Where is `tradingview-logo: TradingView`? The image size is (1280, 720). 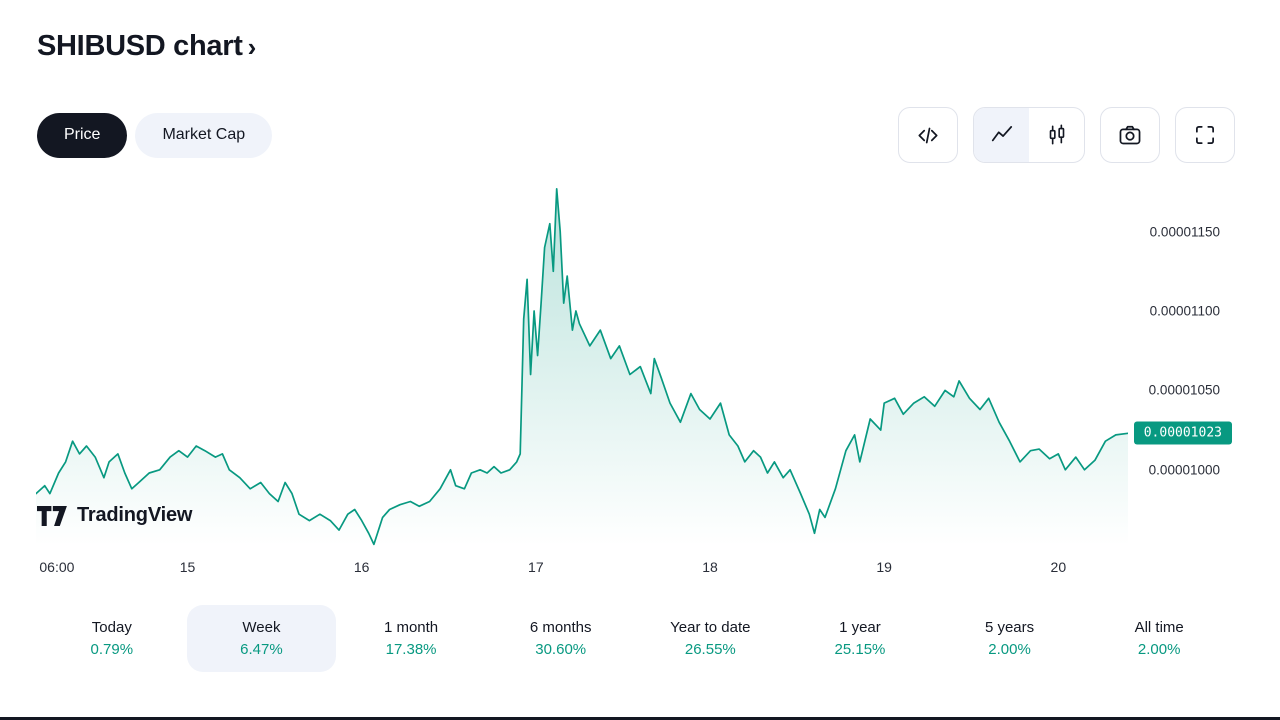
tradingview-logo: TradingView is located at coordinates (114, 515).